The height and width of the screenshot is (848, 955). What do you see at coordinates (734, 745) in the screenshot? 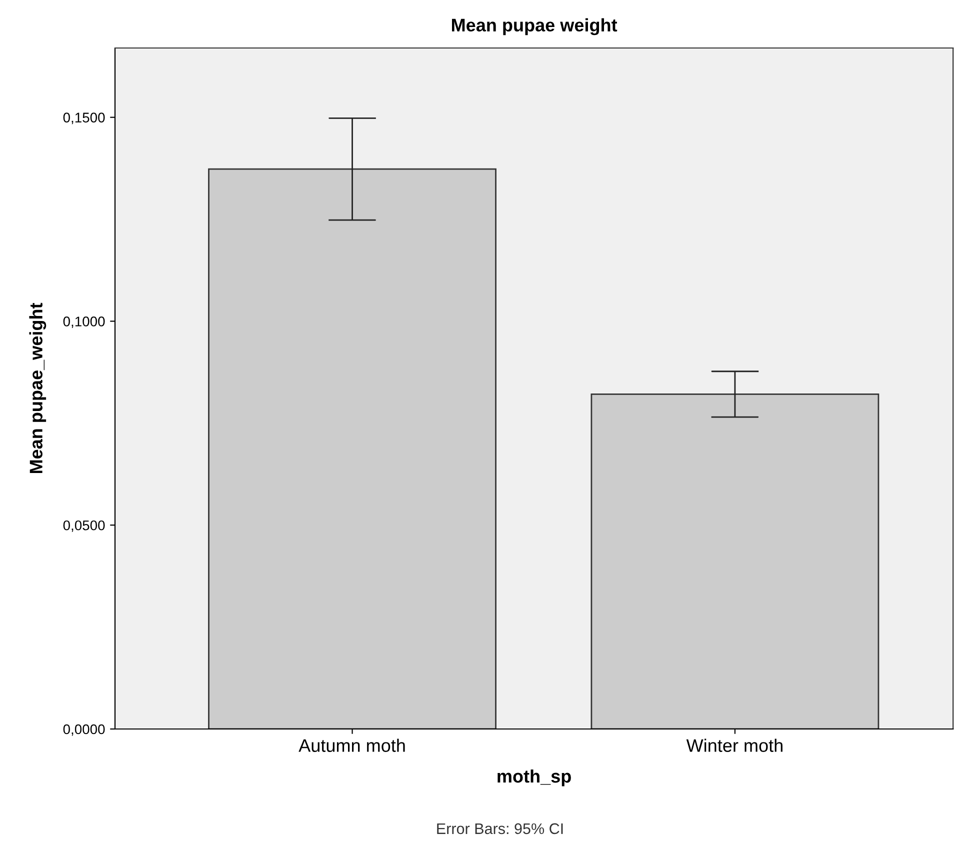
I see `x-tick-label: Winter moth` at bounding box center [734, 745].